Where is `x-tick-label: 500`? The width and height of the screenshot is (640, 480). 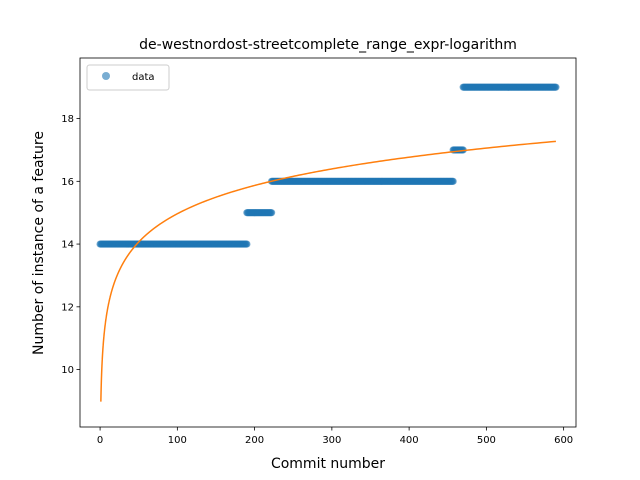
x-tick-label: 500 is located at coordinates (486, 440).